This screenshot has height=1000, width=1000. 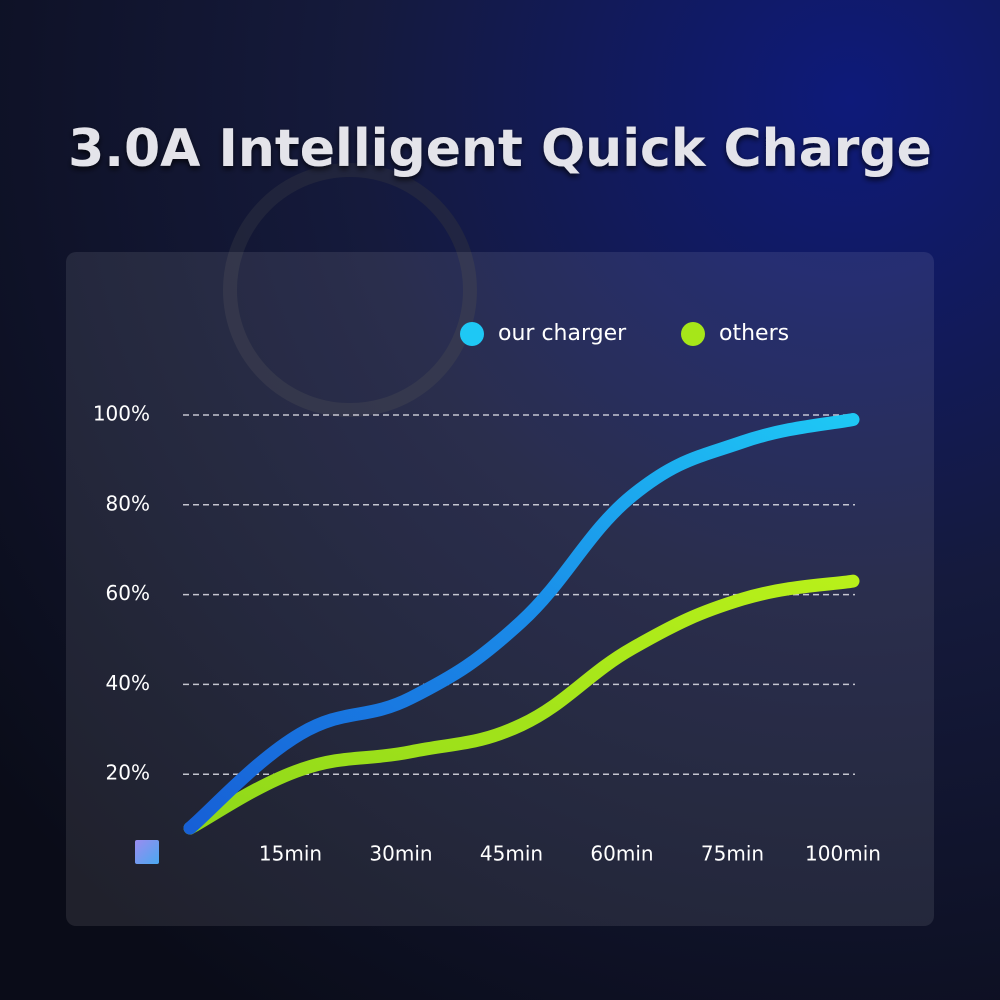 I want to click on y-tick-label: 20%, so click(x=128, y=773).